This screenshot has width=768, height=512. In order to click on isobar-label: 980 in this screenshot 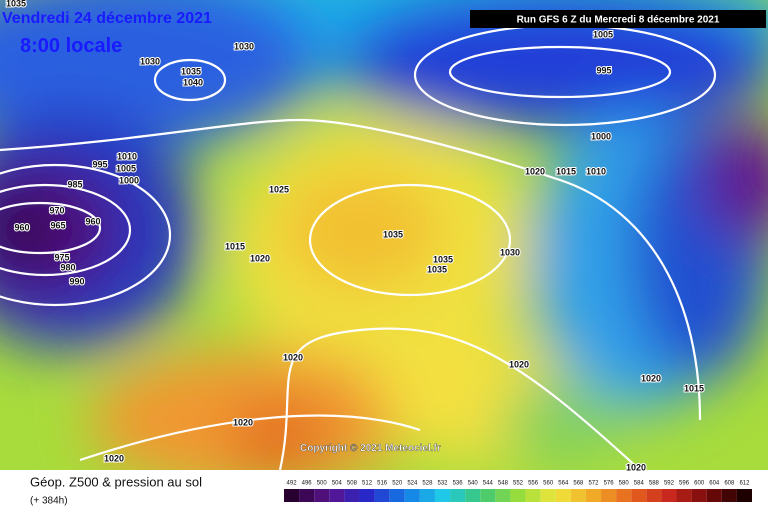, I will do `click(67, 267)`.